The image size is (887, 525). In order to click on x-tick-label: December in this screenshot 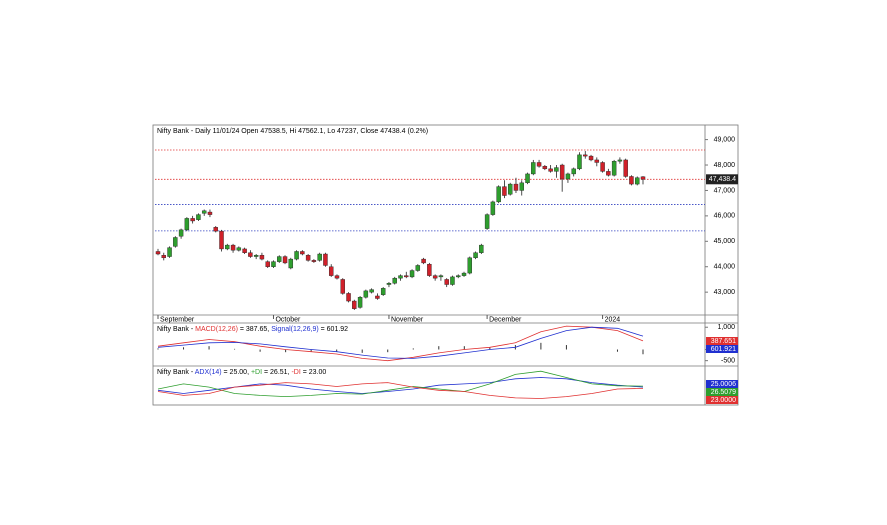, I will do `click(505, 319)`.